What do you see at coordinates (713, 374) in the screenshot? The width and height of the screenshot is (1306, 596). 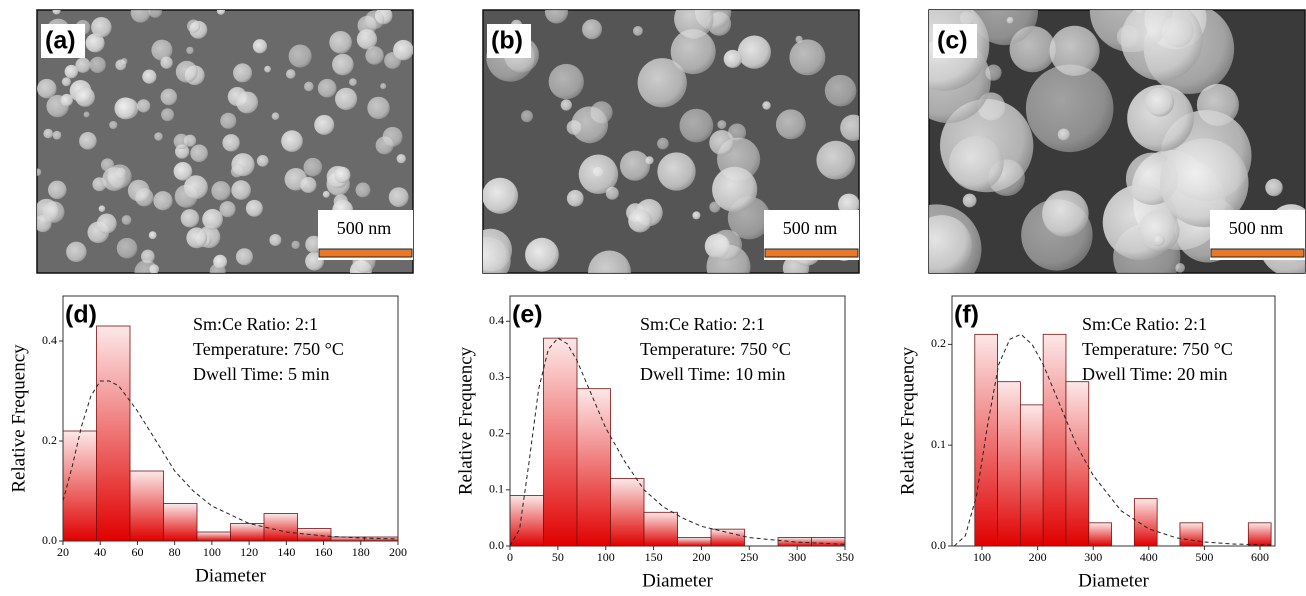 I see `annotation: Dwell Time: 10 min` at bounding box center [713, 374].